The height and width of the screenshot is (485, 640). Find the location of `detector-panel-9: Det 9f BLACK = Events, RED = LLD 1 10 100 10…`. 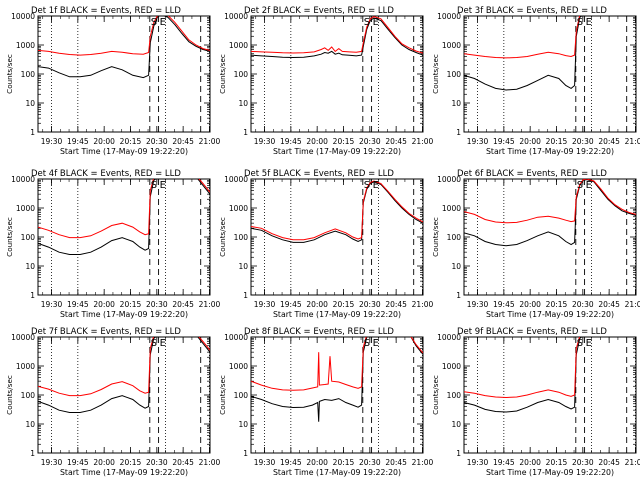

detector-panel-9: Det 9f BLACK = Events, RED = LLD 1 10 100 10… is located at coordinates (535, 402).